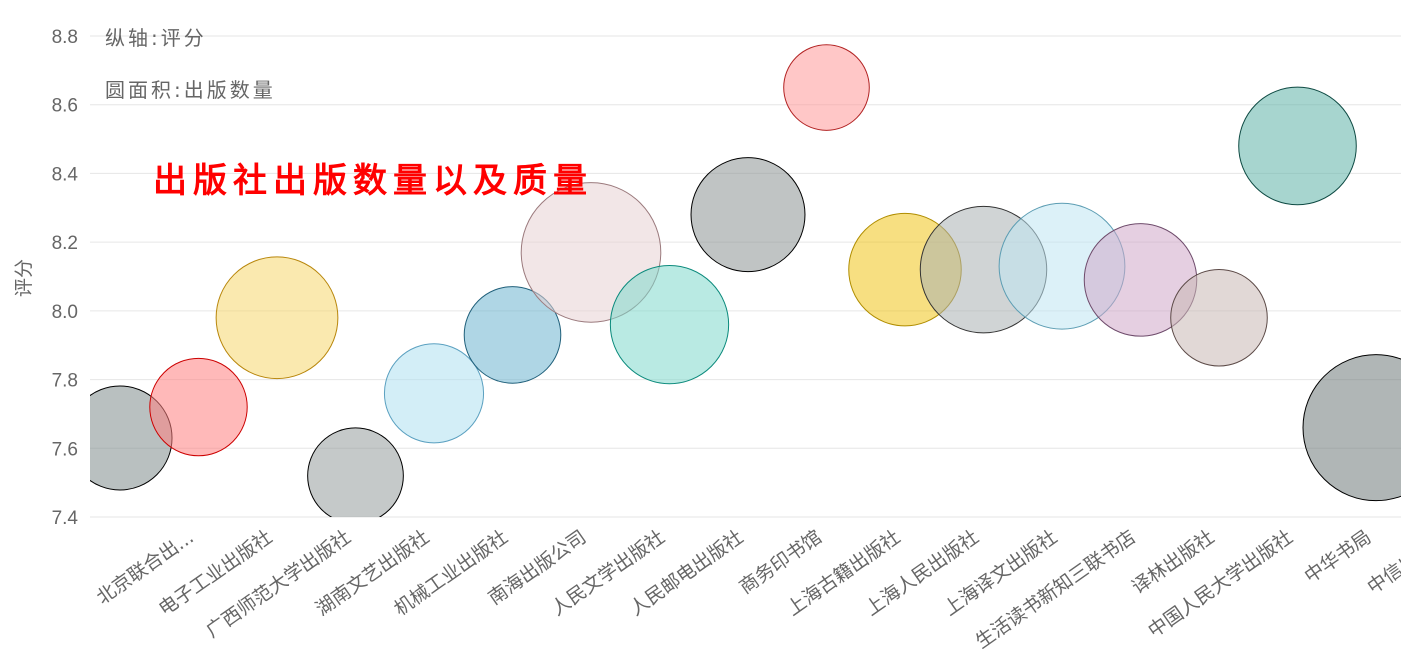  I want to click on y-tick-label: 7.8, so click(65, 381).